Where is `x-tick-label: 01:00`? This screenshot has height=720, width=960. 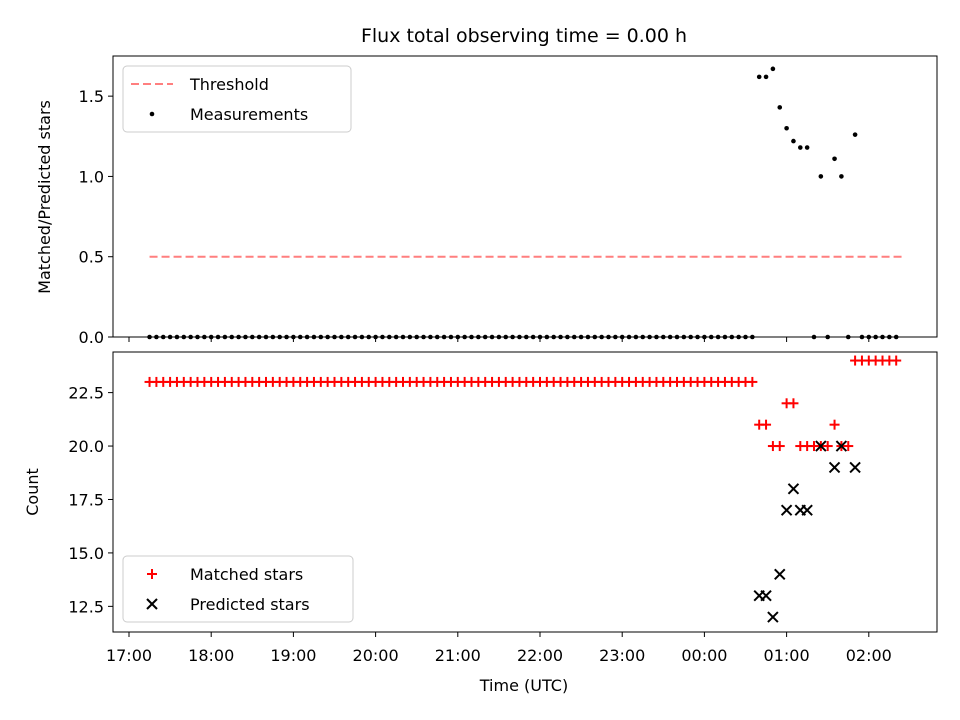
x-tick-label: 01:00 is located at coordinates (787, 655).